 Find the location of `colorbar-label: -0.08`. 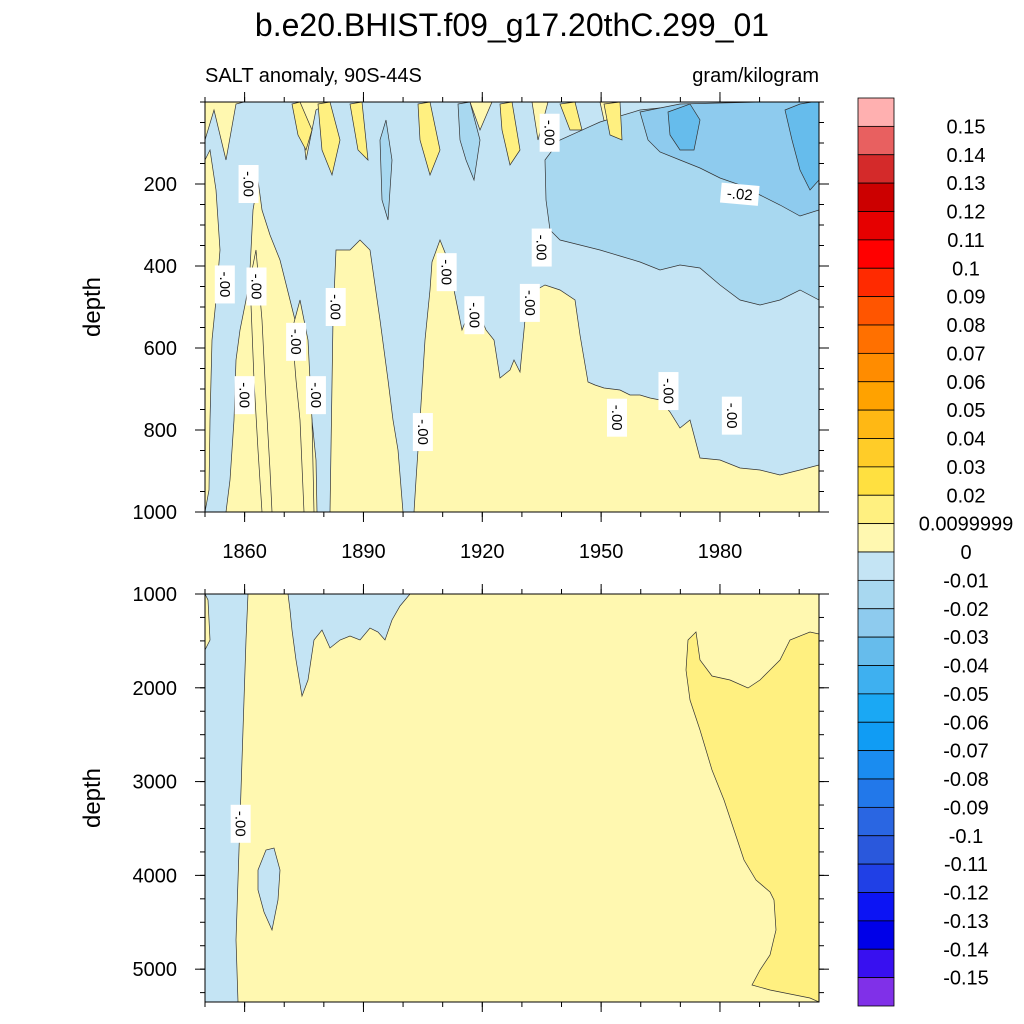

colorbar-label: -0.08 is located at coordinates (966, 780).